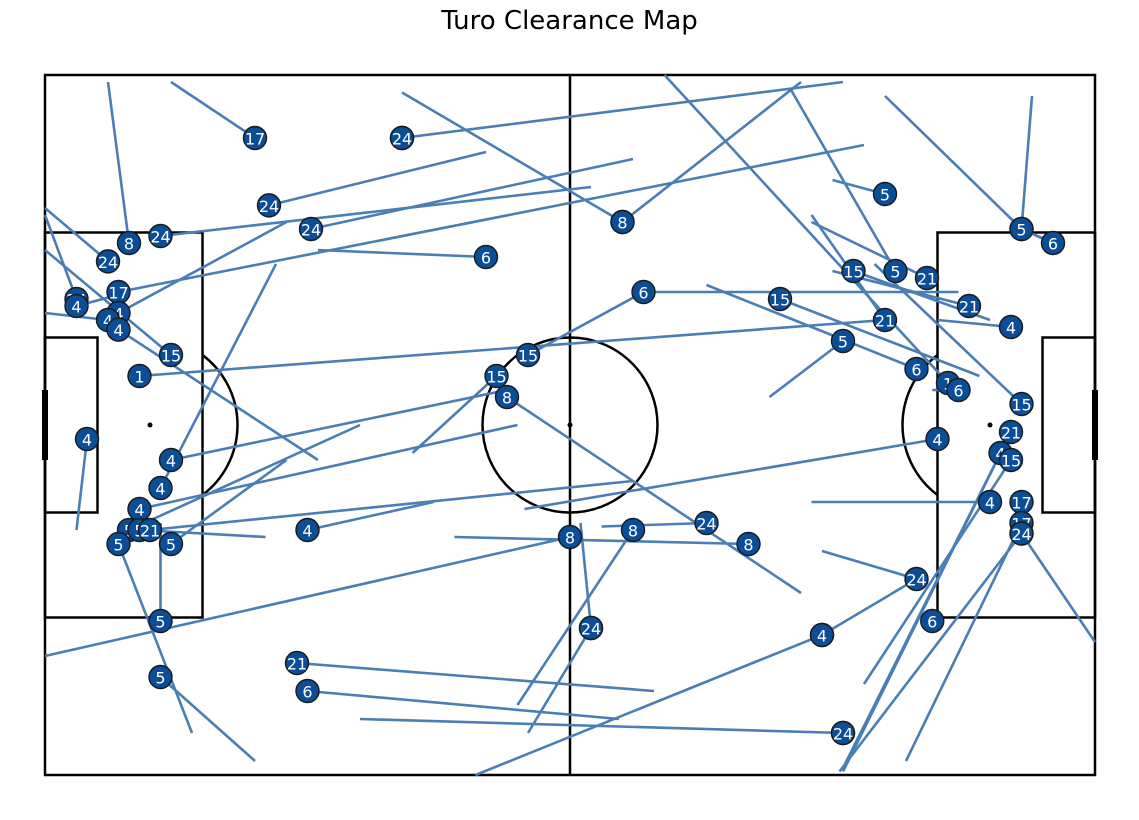 The width and height of the screenshot is (1139, 820). I want to click on clearance-point: 8, so click(570, 537).